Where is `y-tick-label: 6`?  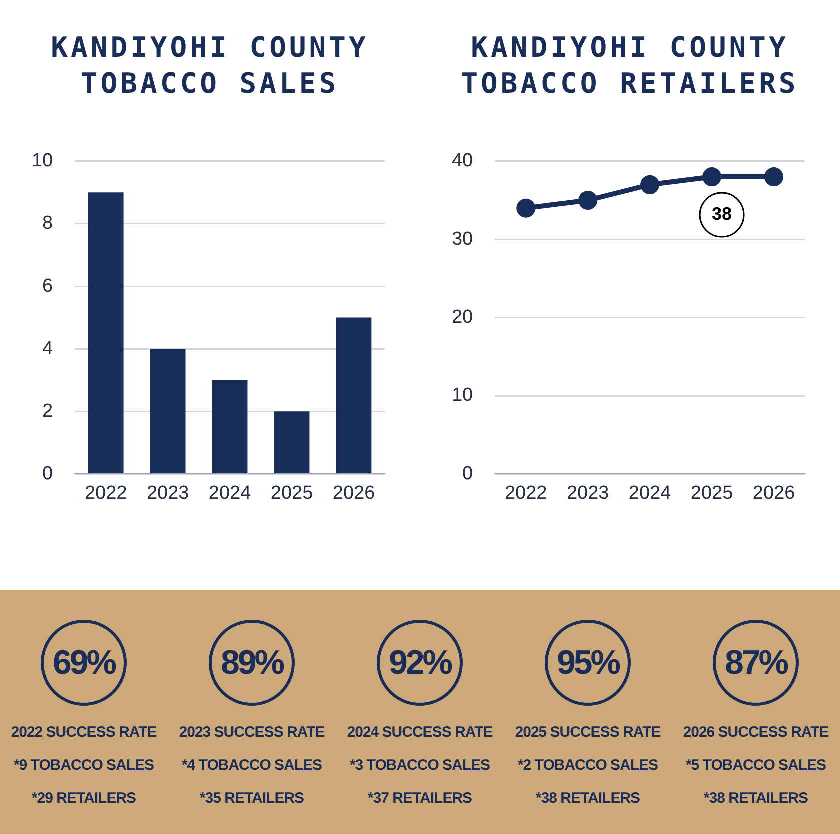
y-tick-label: 6 is located at coordinates (48, 286).